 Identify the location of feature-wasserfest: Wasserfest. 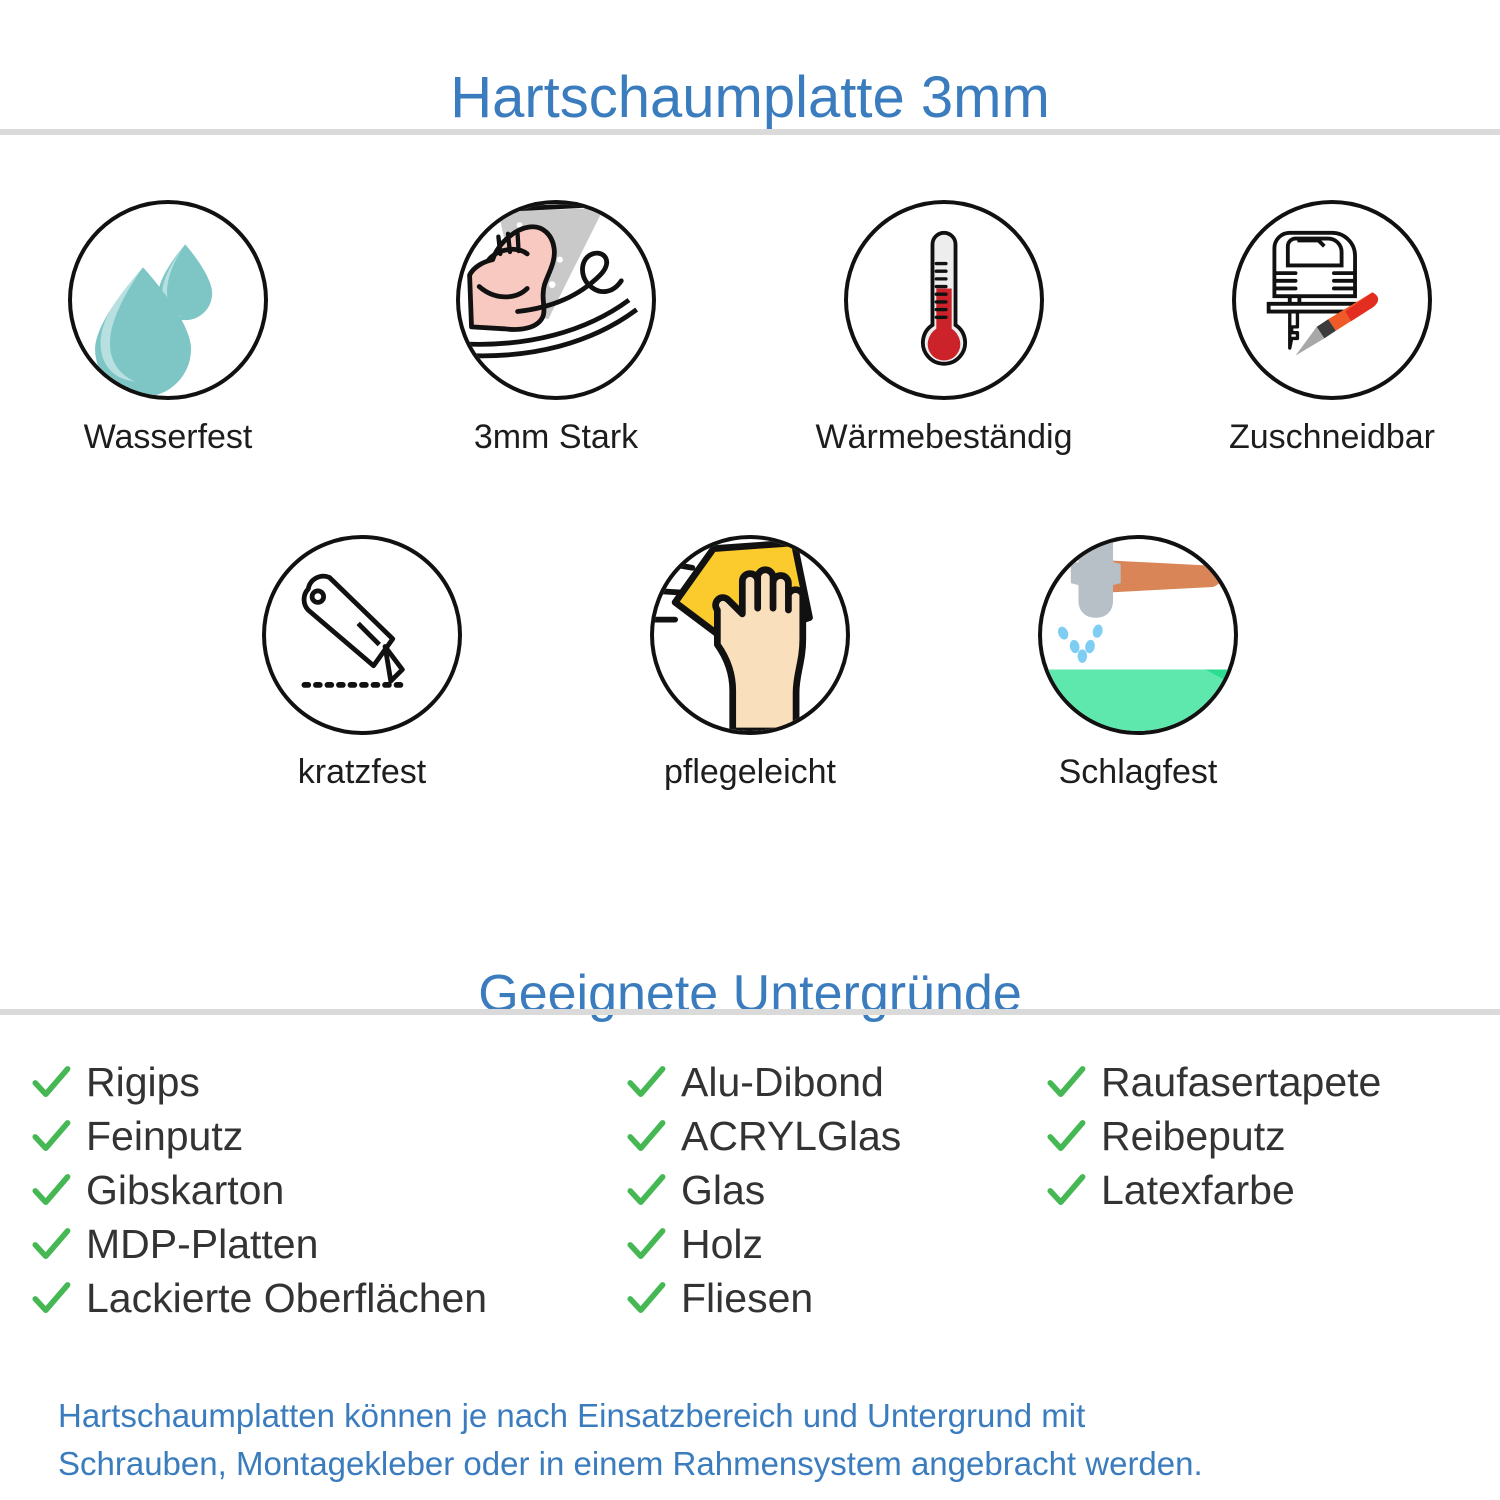
(168, 328).